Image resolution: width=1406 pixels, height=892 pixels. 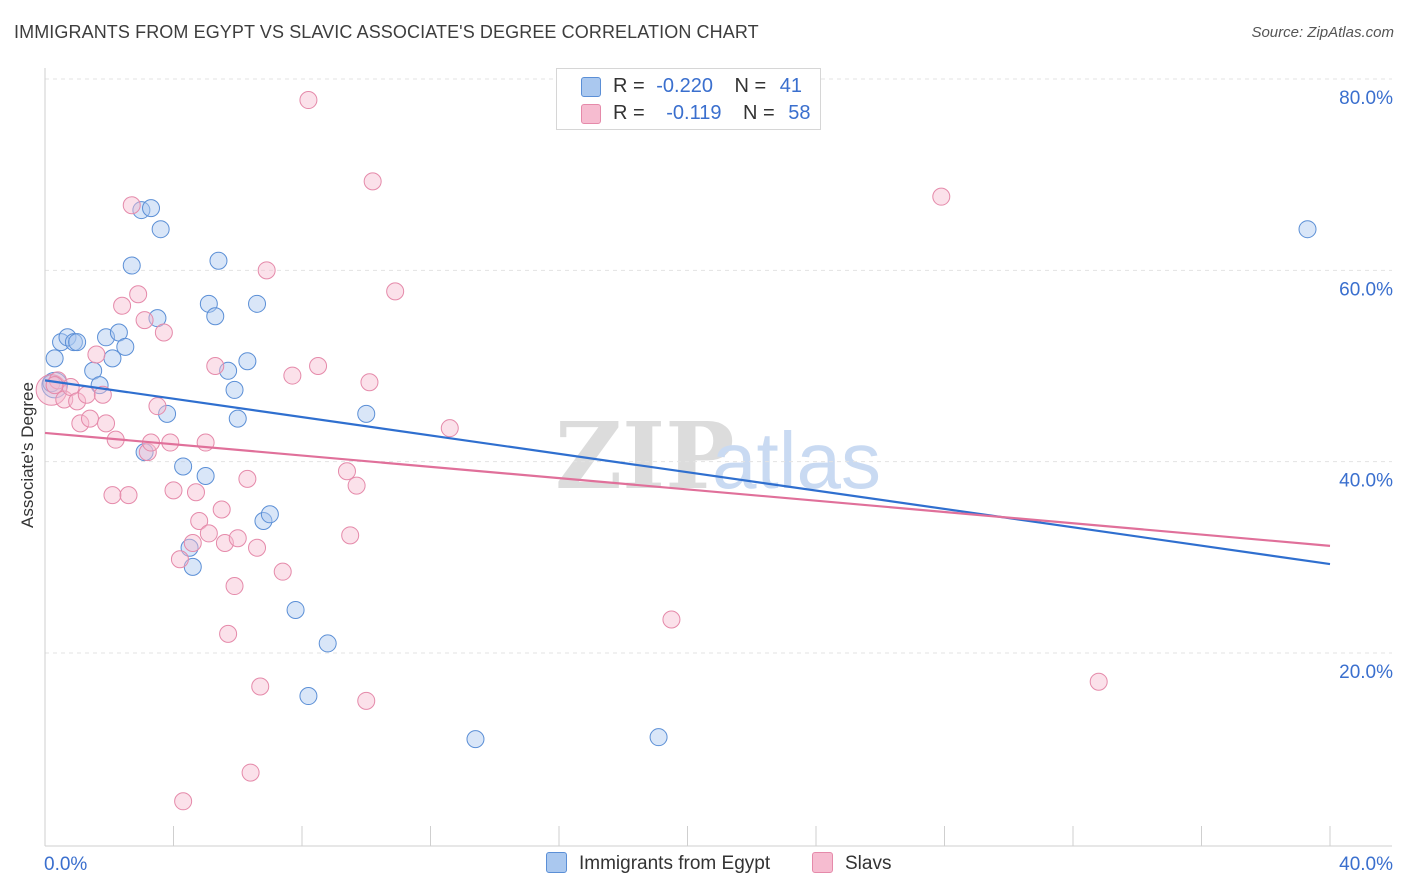 What do you see at coordinates (684, 86) in the screenshot?
I see `legend-r-value: -0.220` at bounding box center [684, 86].